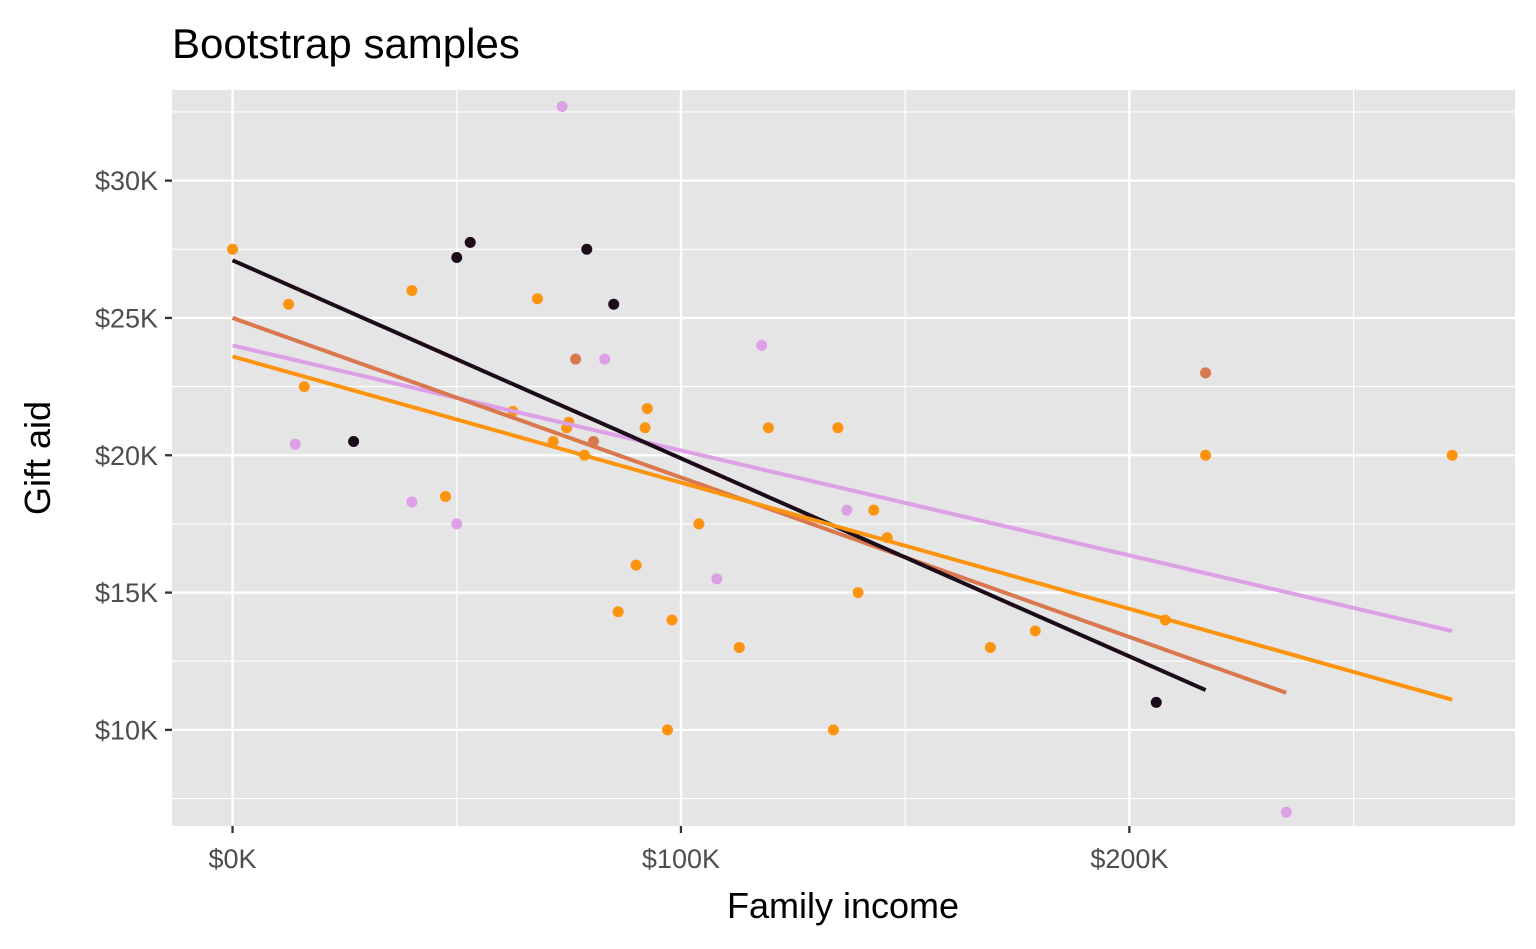  Describe the element at coordinates (126, 318) in the screenshot. I see `y-tick-label: $25K` at that location.